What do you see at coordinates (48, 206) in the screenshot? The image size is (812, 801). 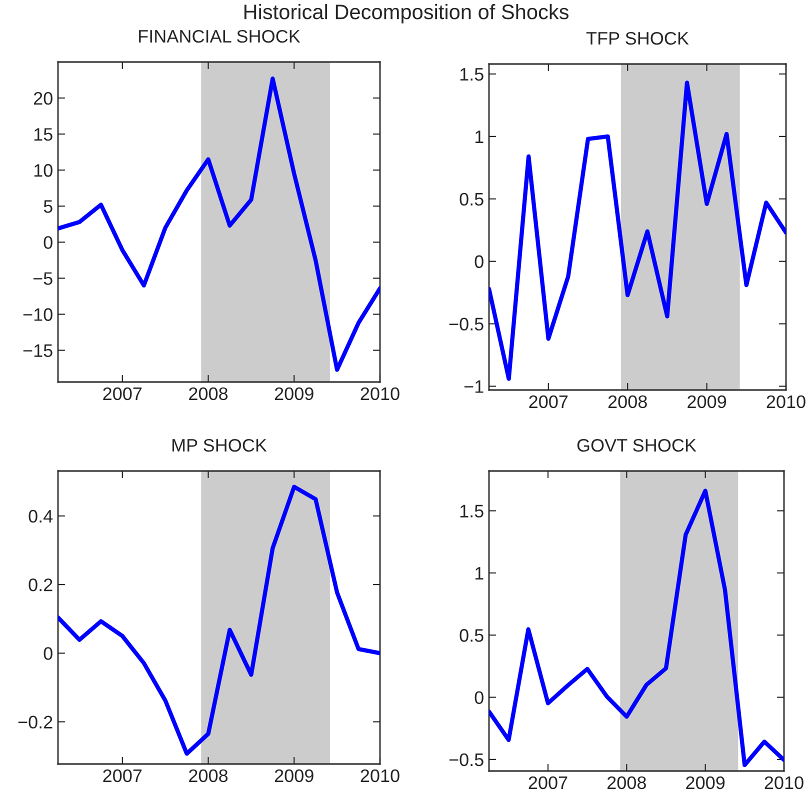 I see `y-tick-label: 5` at bounding box center [48, 206].